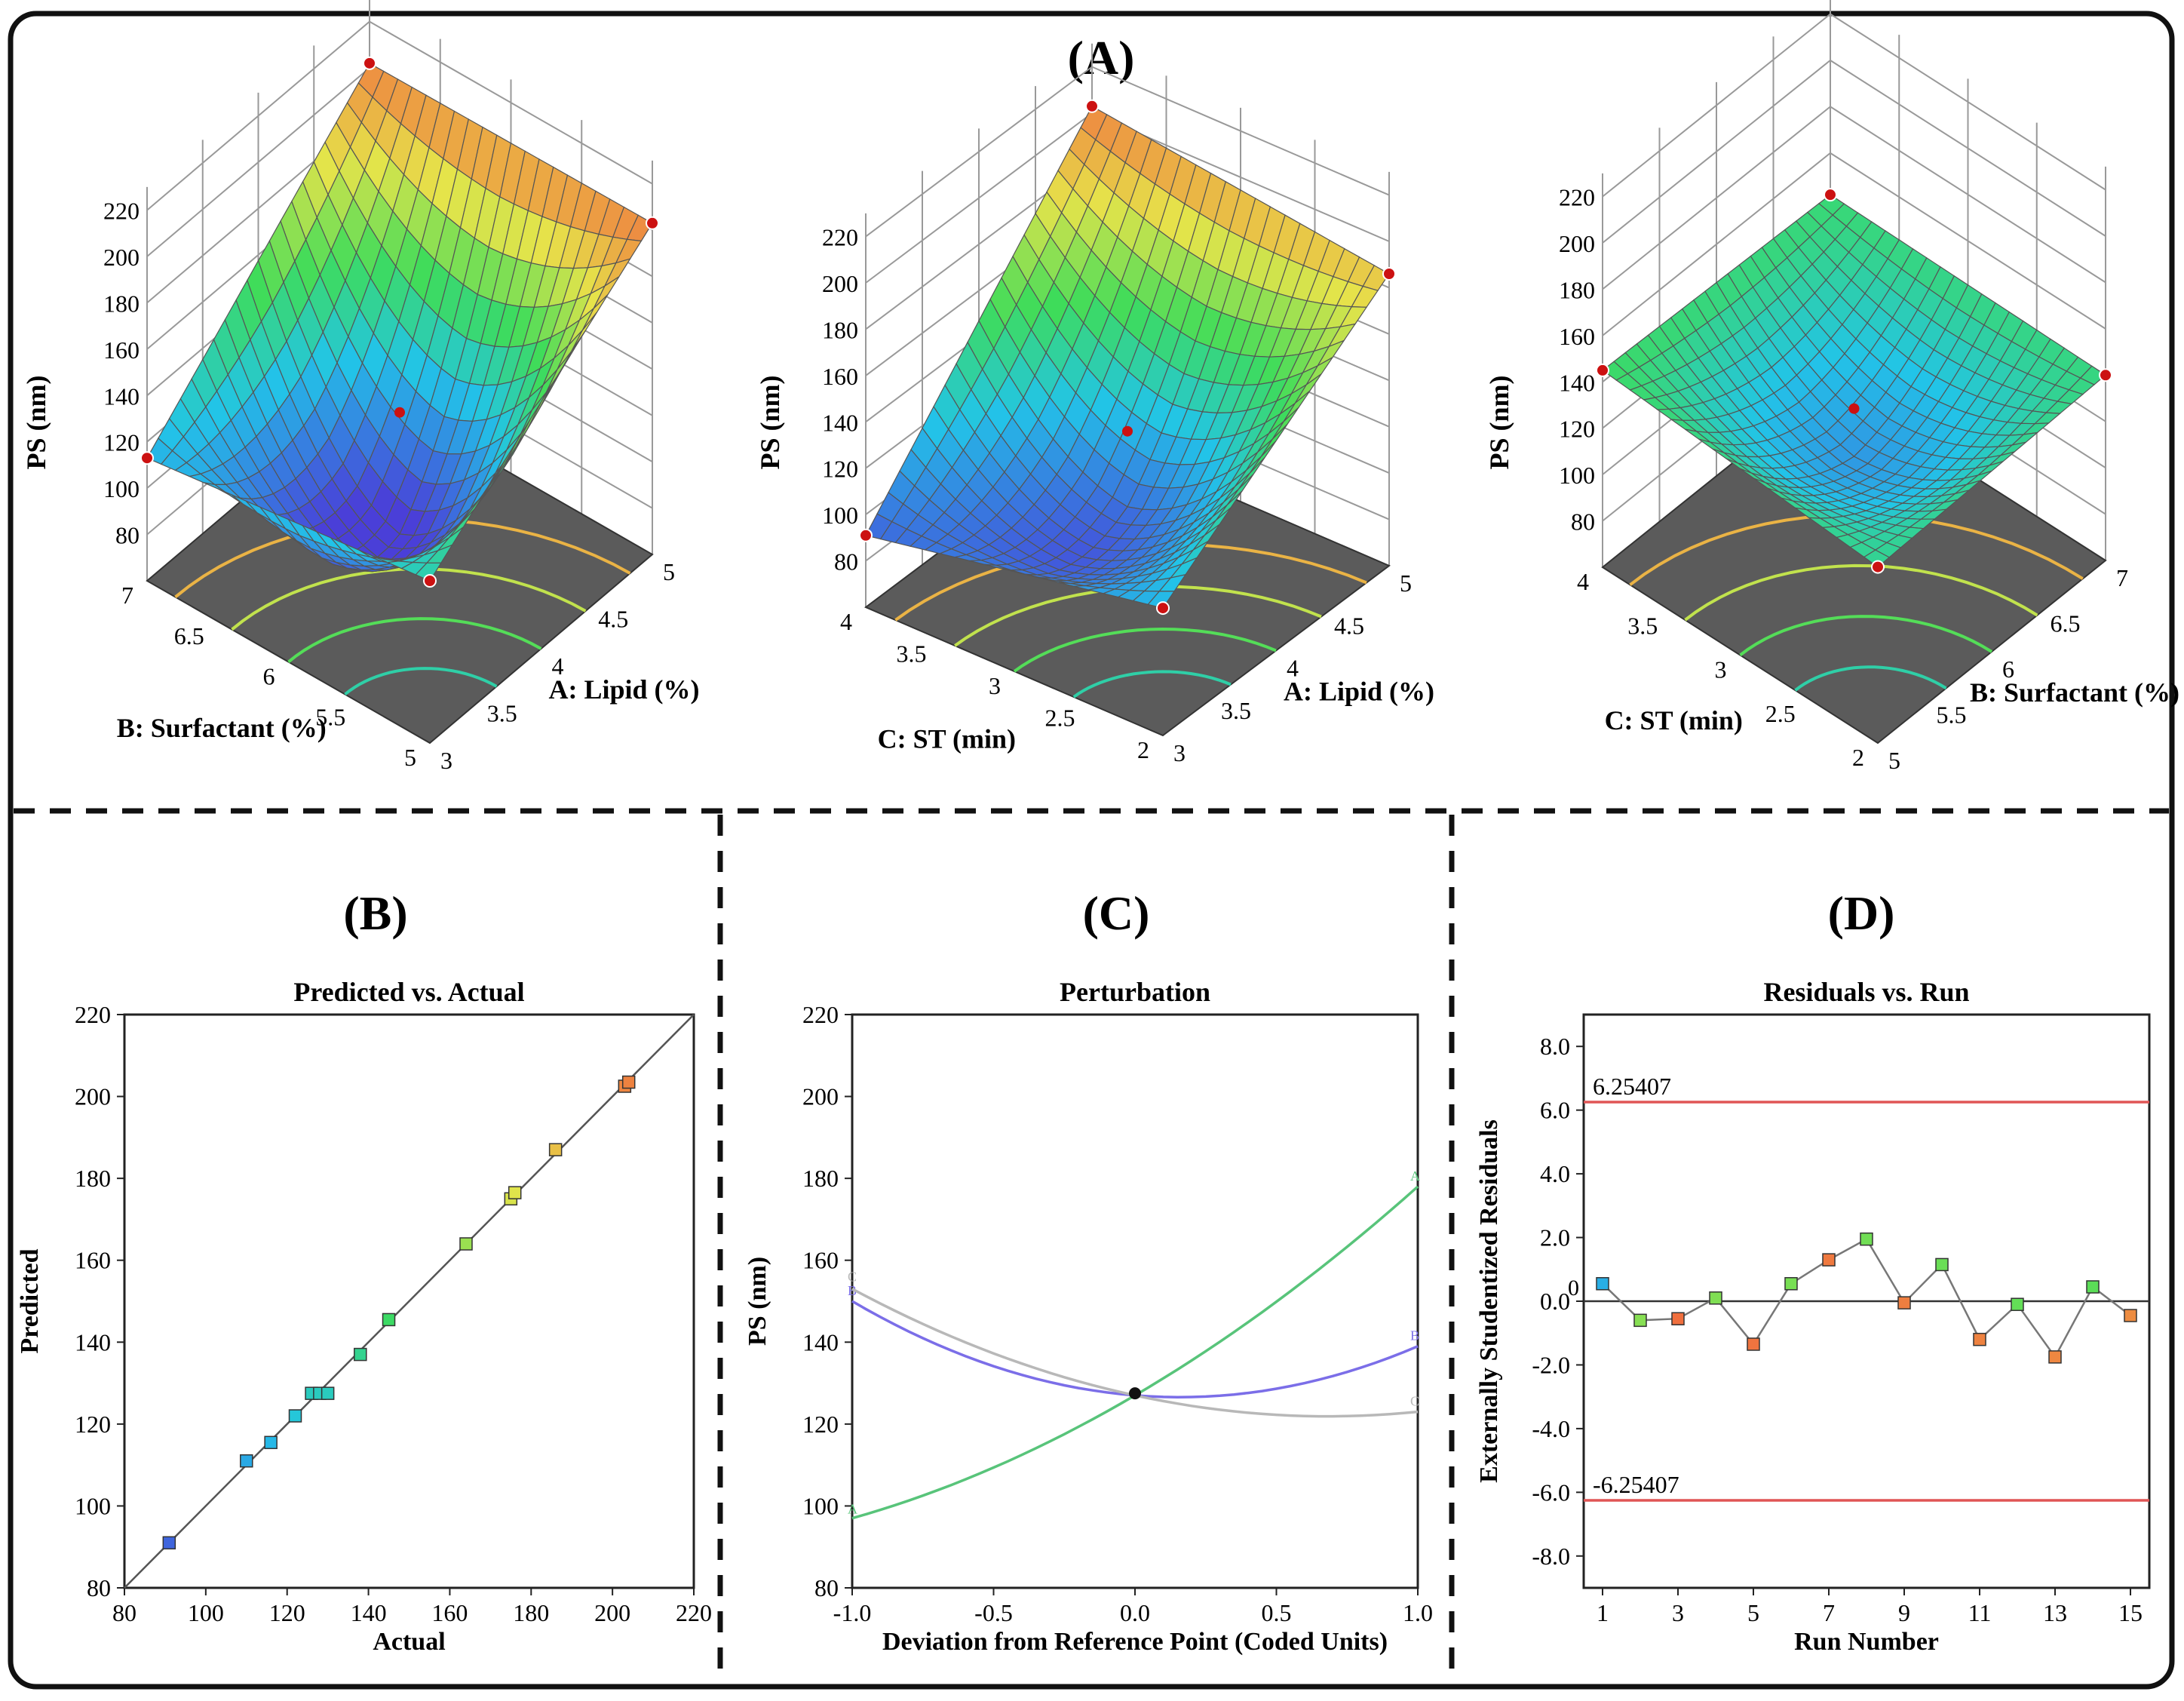 The width and height of the screenshot is (2184, 1701). What do you see at coordinates (1577, 197) in the screenshot?
I see `z-tick-label: 220` at bounding box center [1577, 197].